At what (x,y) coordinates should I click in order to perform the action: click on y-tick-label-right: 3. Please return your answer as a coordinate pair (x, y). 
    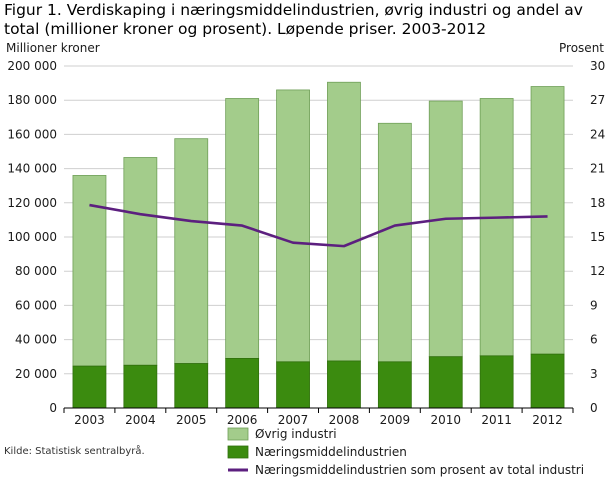
    Looking at the image, I should click on (594, 374).